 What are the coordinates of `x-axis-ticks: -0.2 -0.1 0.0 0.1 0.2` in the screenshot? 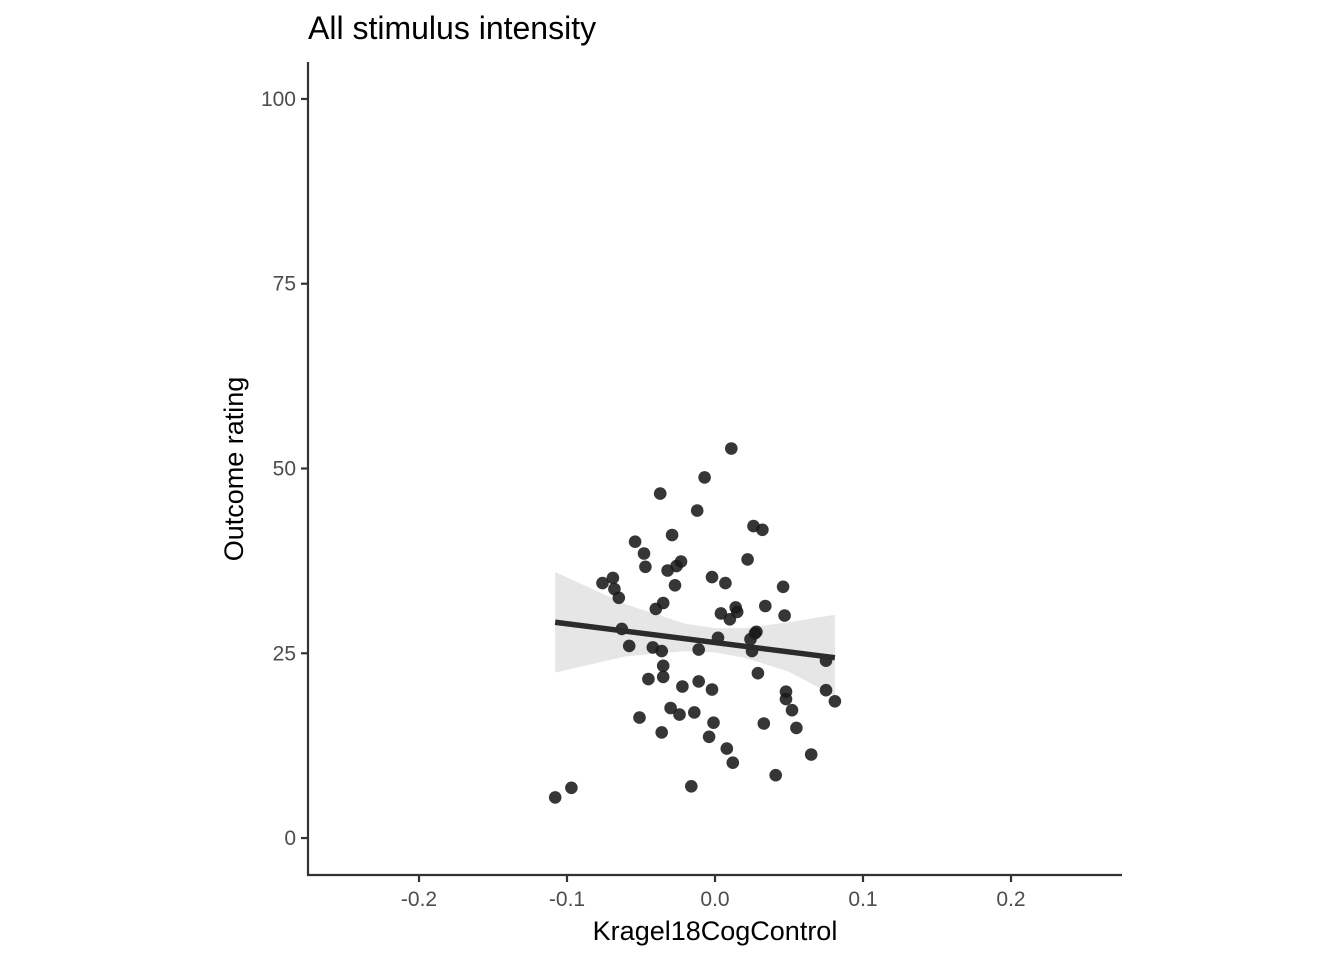 It's located at (713, 893).